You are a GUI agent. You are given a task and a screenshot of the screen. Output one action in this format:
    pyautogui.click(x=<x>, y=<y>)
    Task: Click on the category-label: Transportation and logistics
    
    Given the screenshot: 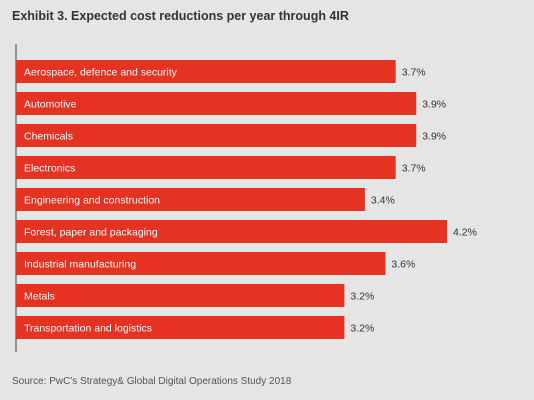 What is the action you would take?
    pyautogui.click(x=88, y=329)
    